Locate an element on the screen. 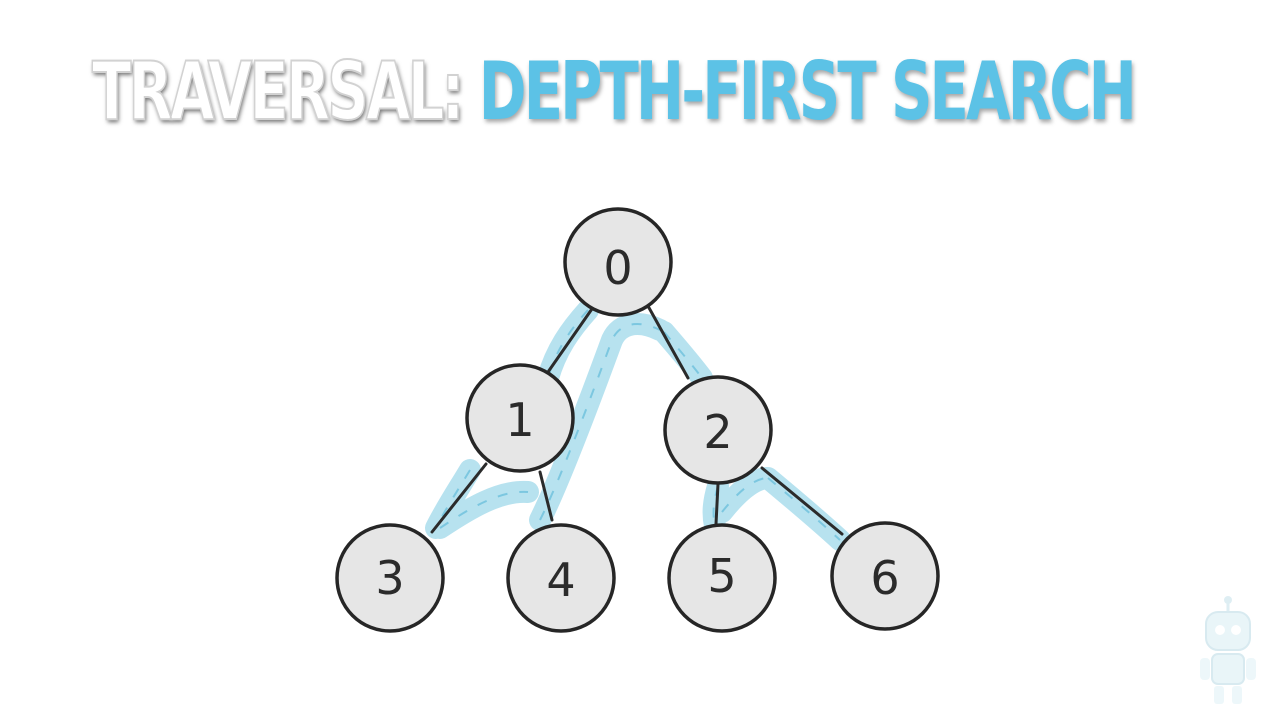 The image size is (1280, 720). traversal-path is located at coordinates (638, 425).